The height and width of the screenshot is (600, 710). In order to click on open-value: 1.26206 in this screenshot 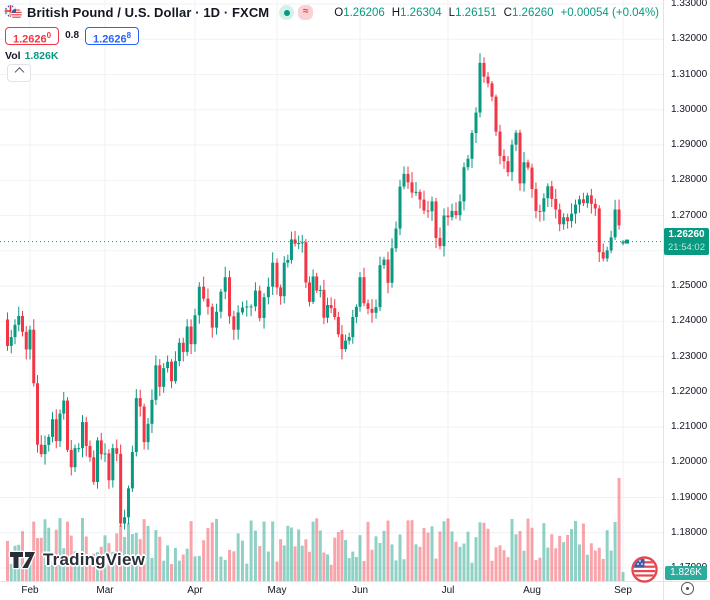, I will do `click(364, 12)`.